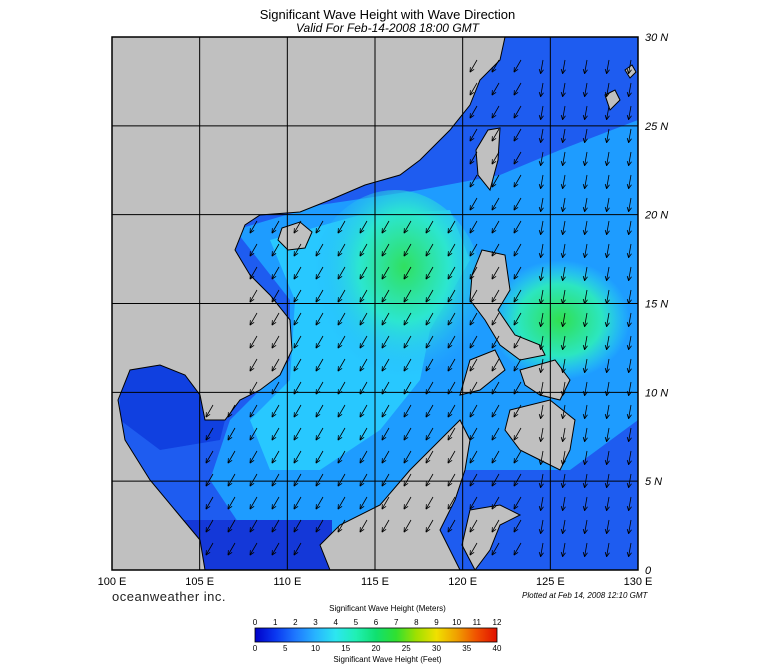  I want to click on colorbar, so click(376, 635).